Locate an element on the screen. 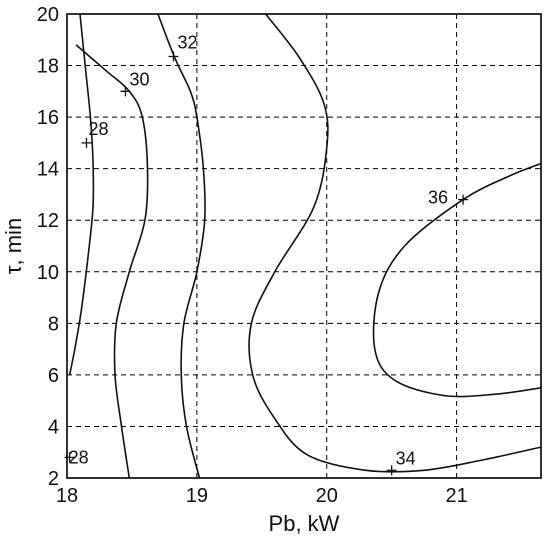 This screenshot has width=550, height=543. y-tick-label: 2 is located at coordinates (53, 479).